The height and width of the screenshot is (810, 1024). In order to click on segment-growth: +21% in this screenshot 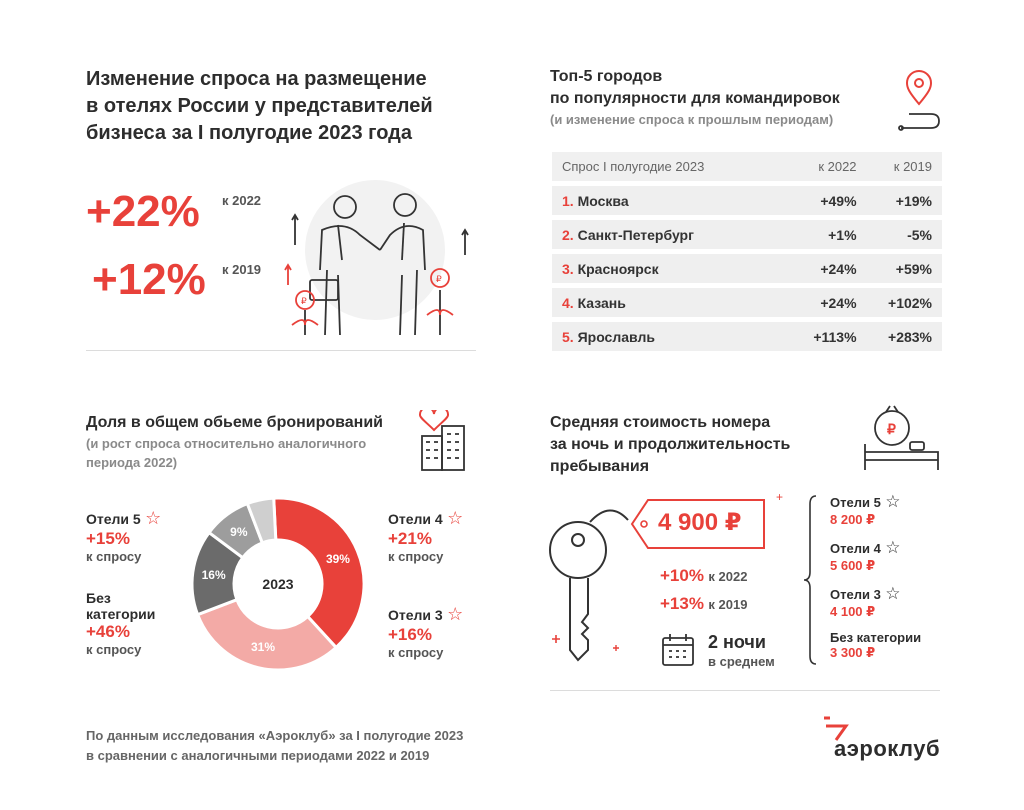, I will do `click(410, 538)`.